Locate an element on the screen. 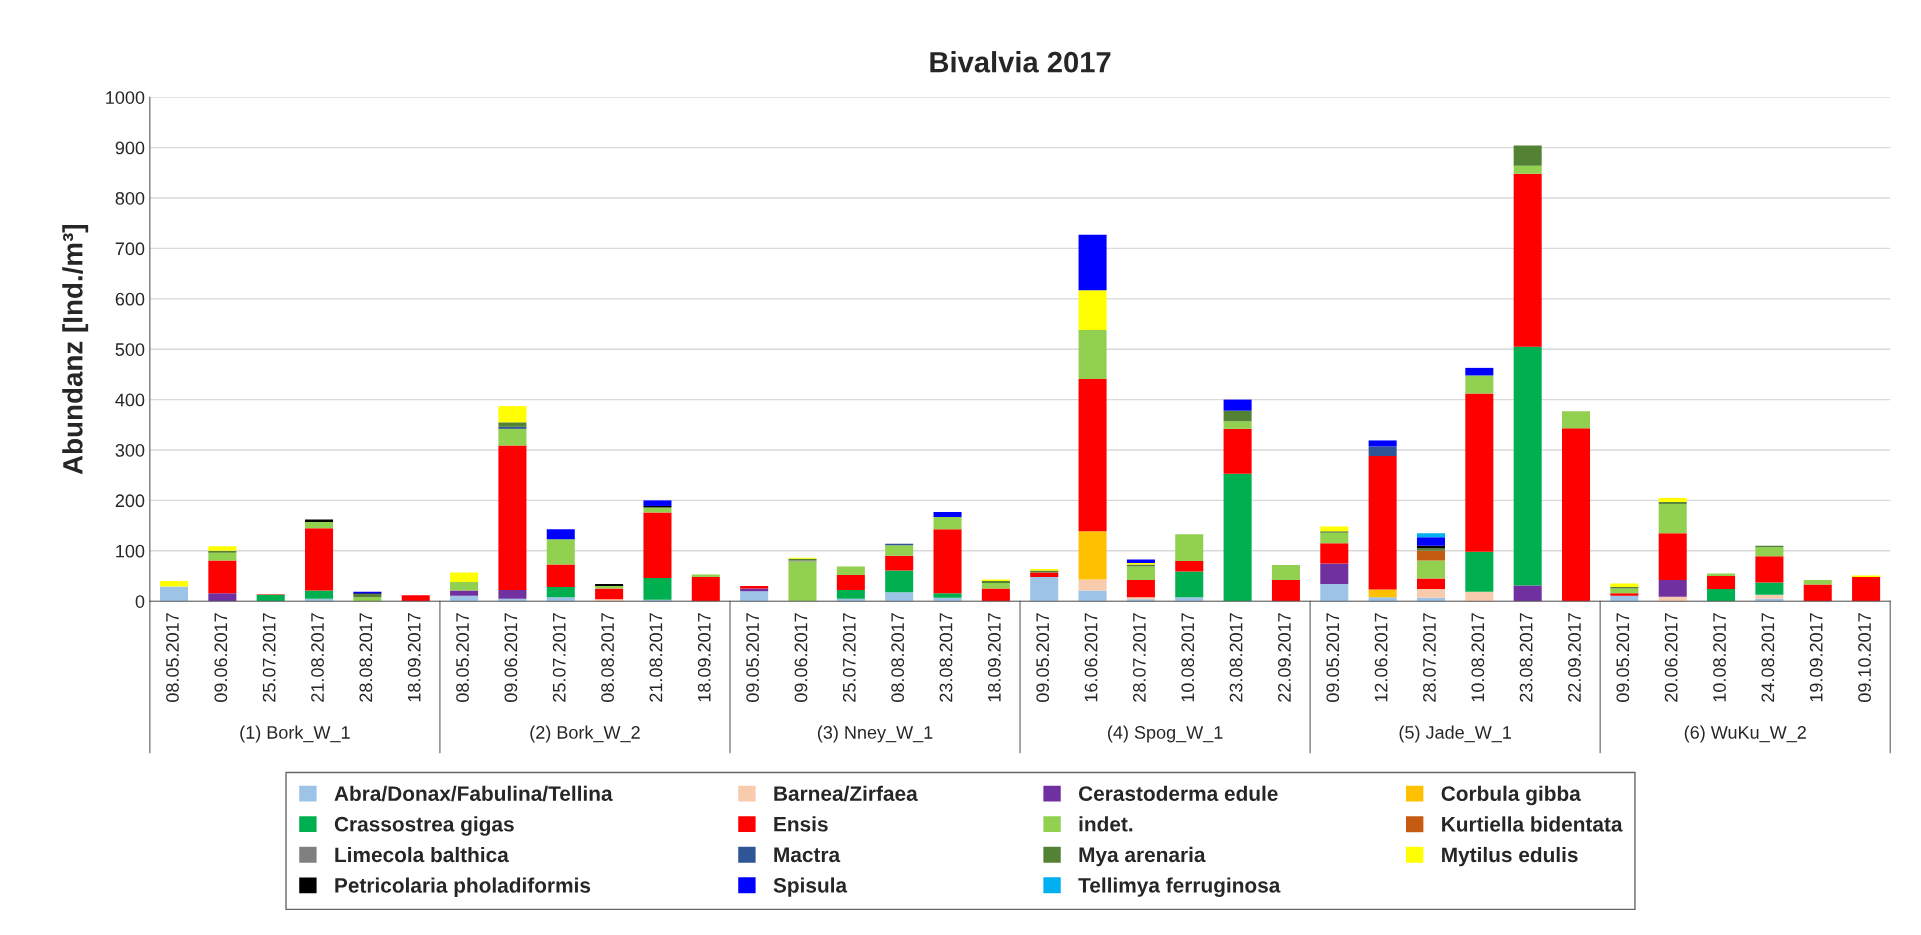 Image resolution: width=1921 pixels, height=935 pixels. y-tick-label: 400 is located at coordinates (130, 400).